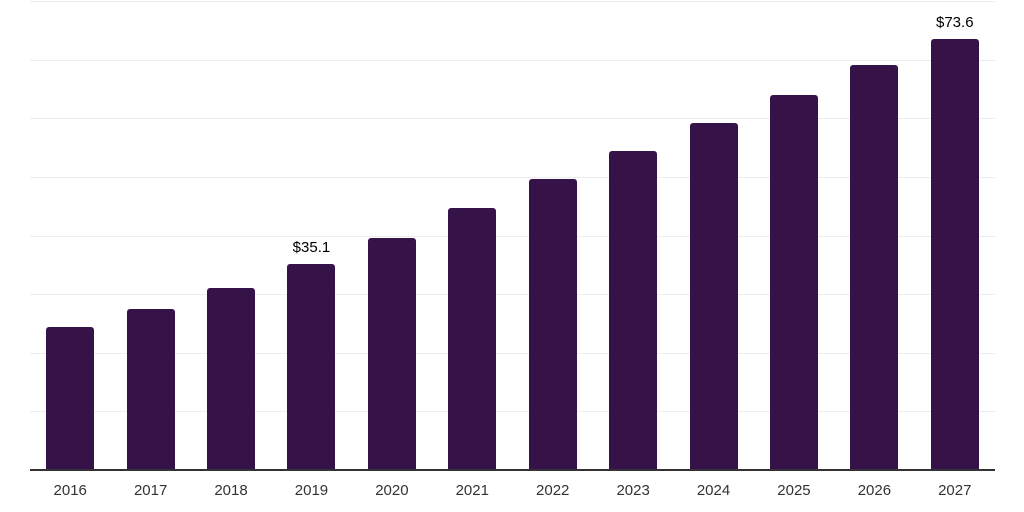  Describe the element at coordinates (70, 398) in the screenshot. I see `bar-2016` at that location.